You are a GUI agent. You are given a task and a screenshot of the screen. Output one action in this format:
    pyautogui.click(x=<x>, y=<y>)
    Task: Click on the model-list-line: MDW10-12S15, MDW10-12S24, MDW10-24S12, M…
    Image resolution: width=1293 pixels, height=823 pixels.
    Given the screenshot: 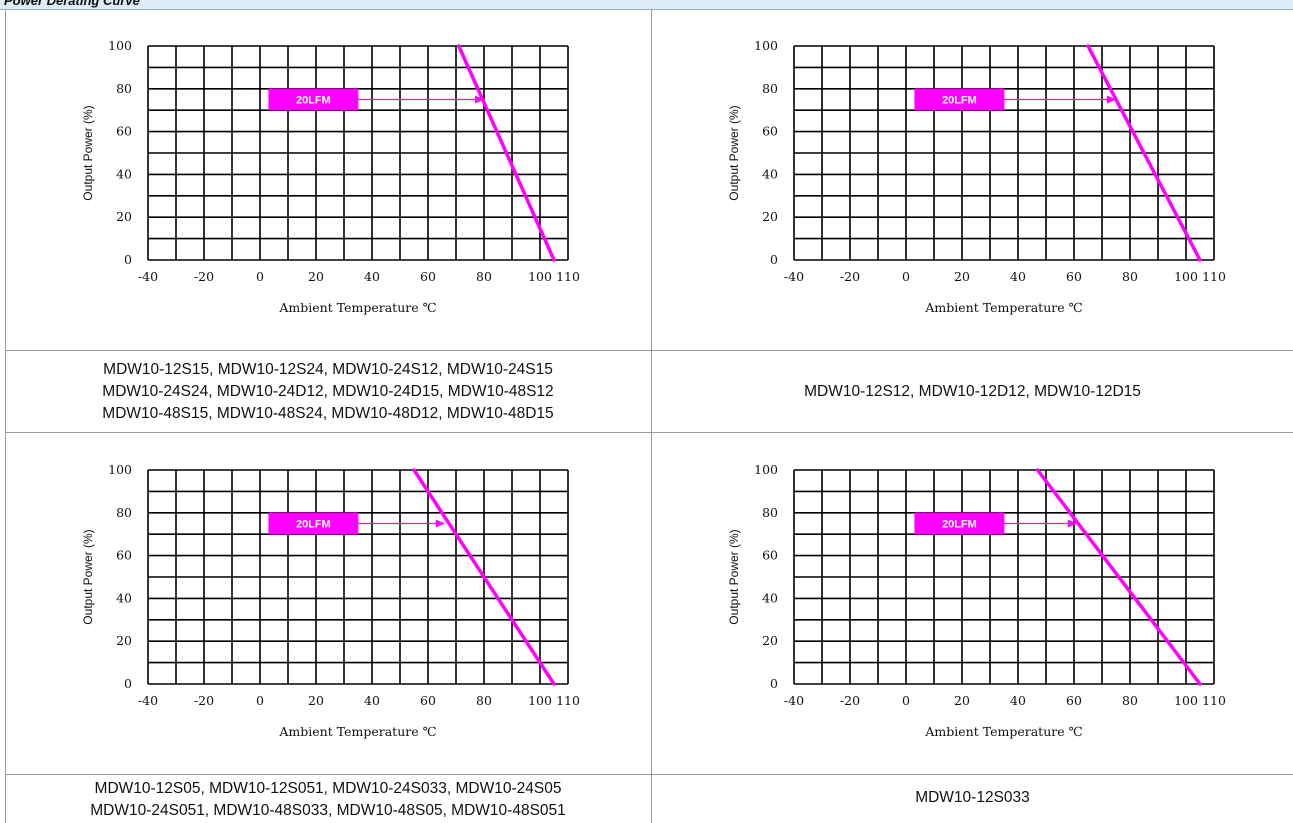 What is the action you would take?
    pyautogui.click(x=328, y=369)
    